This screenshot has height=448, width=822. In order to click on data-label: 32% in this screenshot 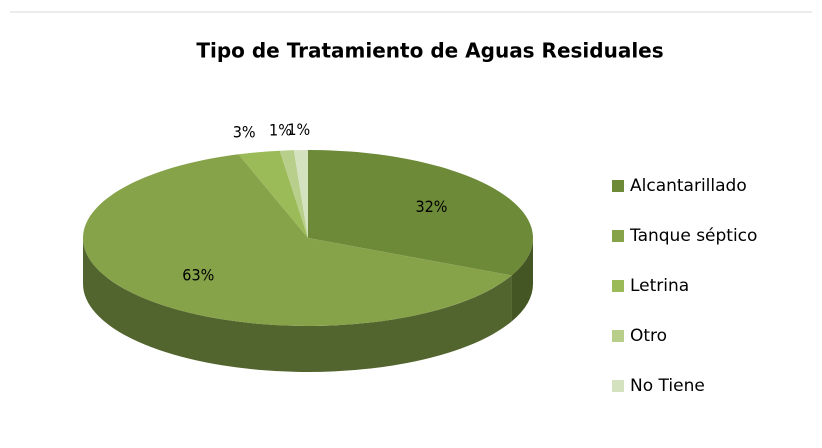, I will do `click(431, 206)`.